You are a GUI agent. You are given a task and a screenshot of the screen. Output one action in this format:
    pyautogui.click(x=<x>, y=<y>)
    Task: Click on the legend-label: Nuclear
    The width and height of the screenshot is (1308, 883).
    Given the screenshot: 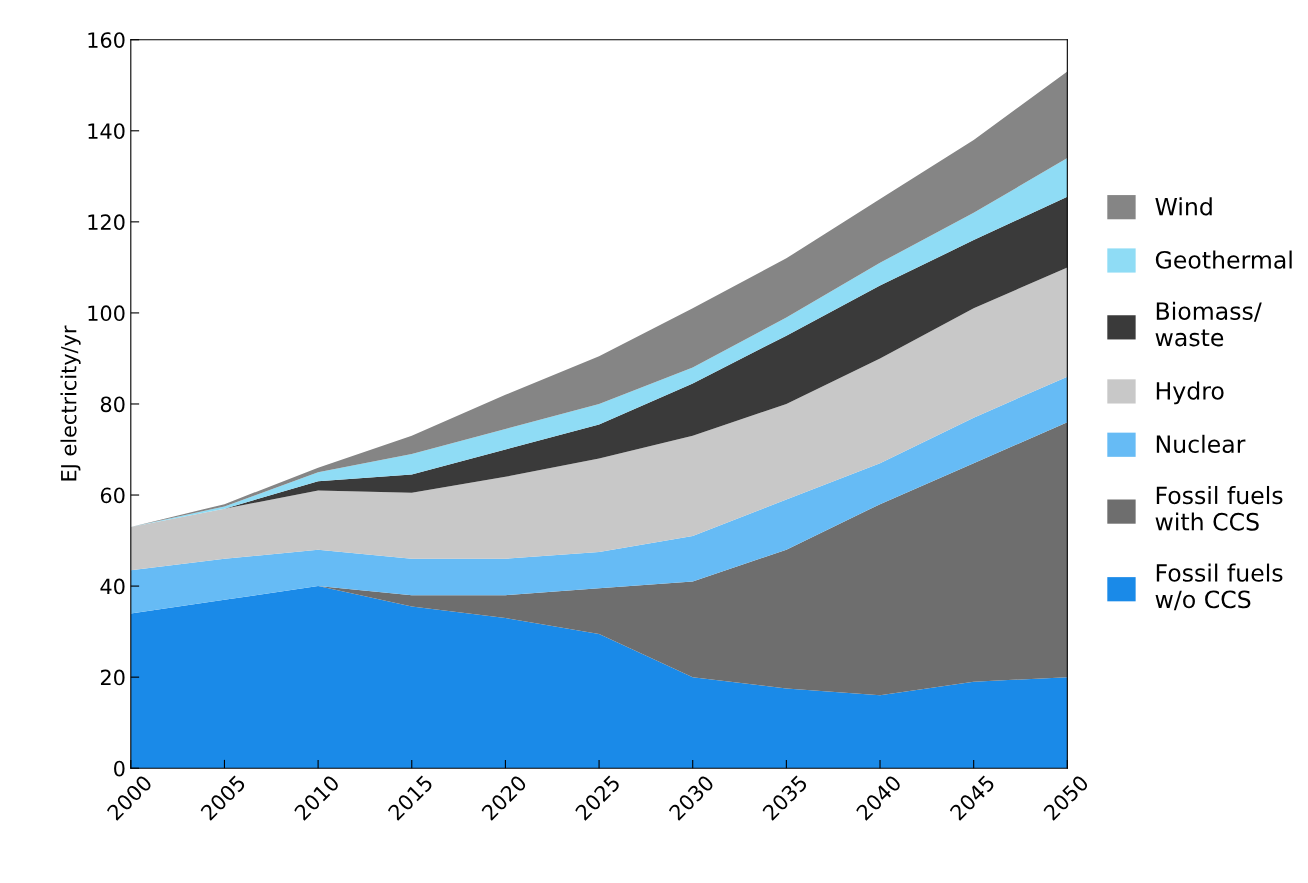 What is the action you would take?
    pyautogui.click(x=1201, y=444)
    